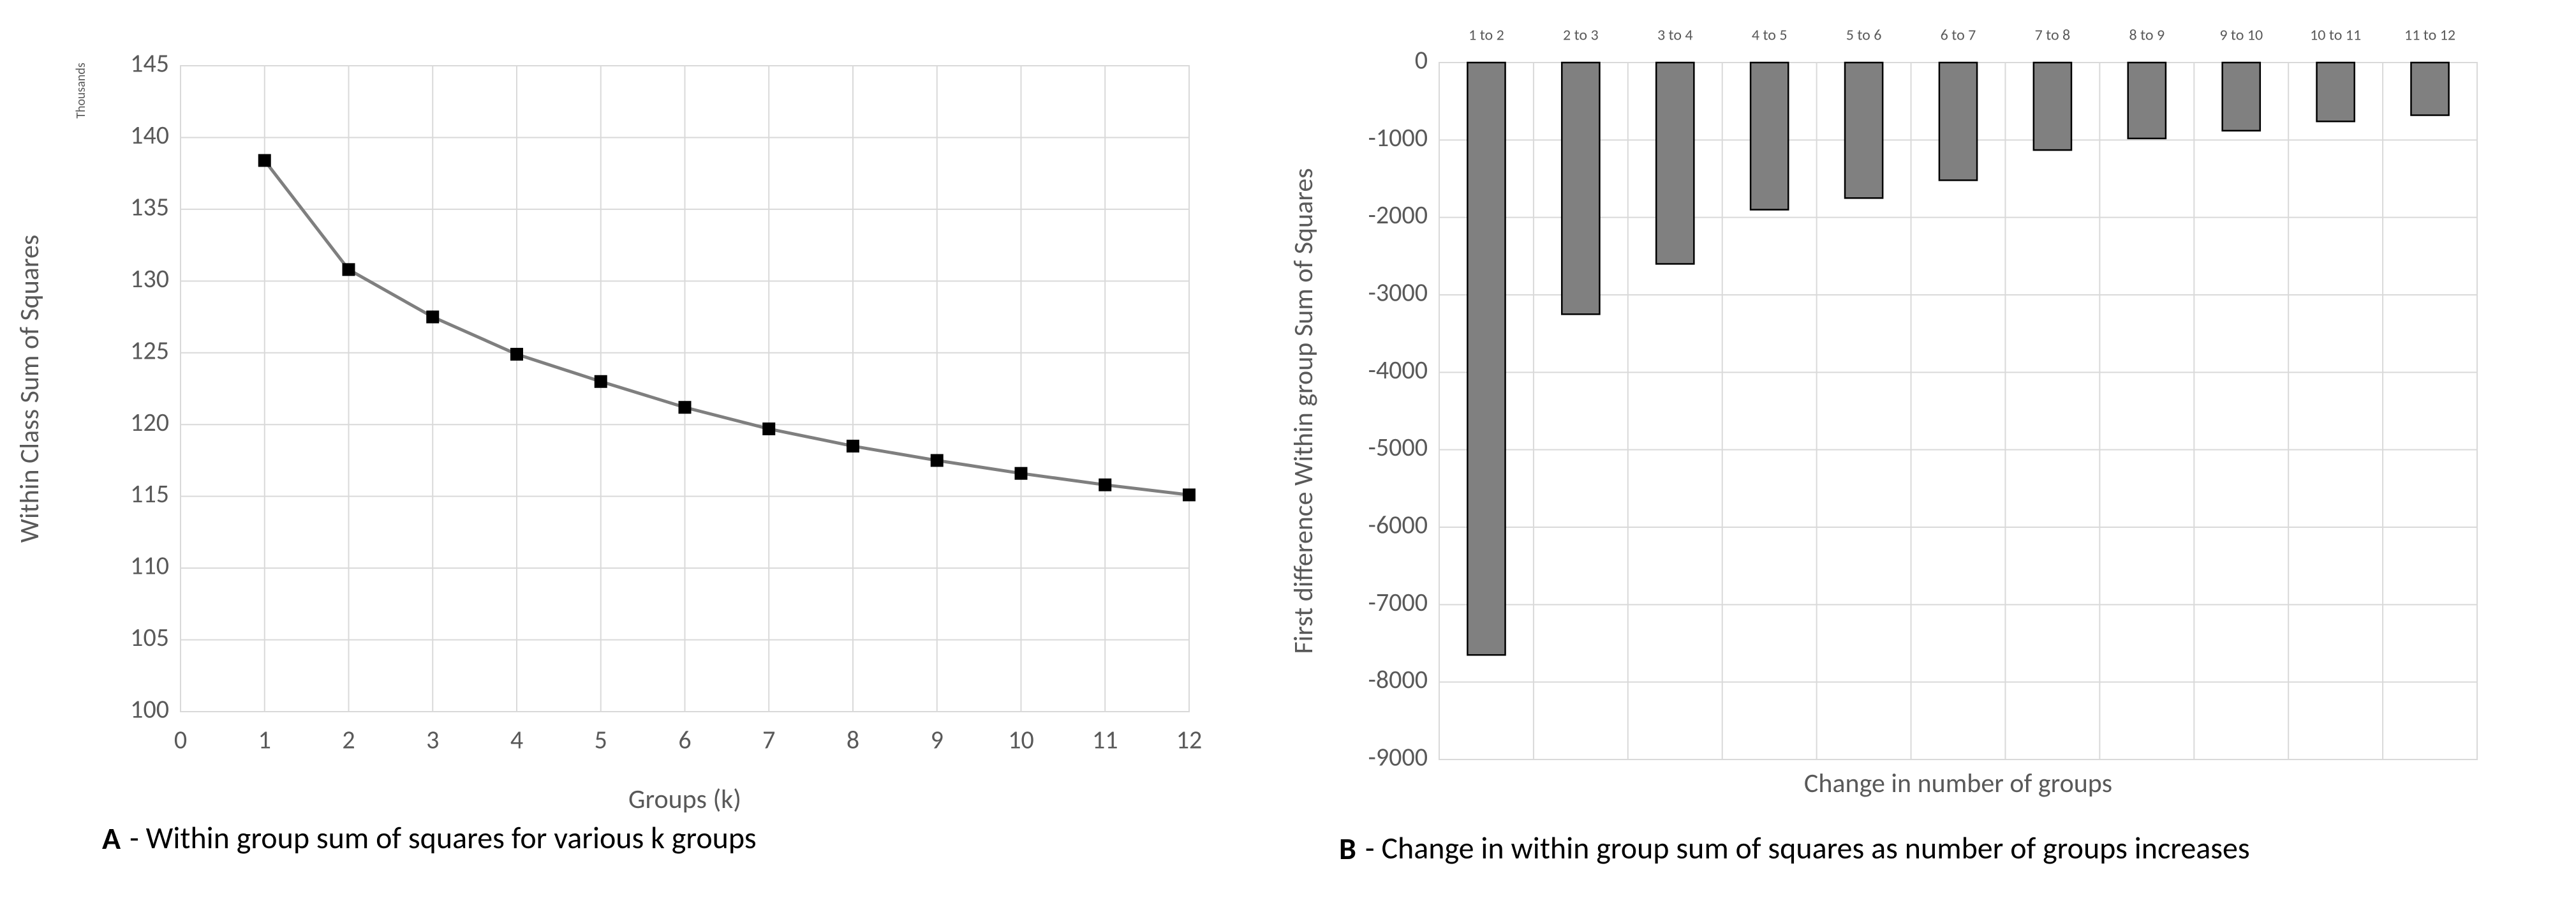 Image resolution: width=2576 pixels, height=898 pixels. I want to click on x-tick-label: 4, so click(516, 740).